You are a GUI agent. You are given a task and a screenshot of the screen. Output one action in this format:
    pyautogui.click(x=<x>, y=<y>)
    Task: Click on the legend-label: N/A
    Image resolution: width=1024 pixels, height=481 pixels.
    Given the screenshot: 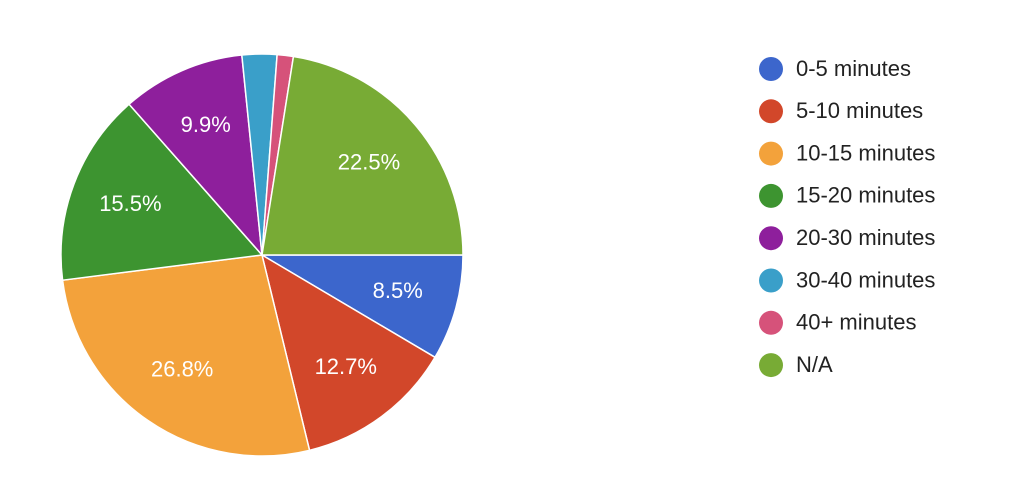 What is the action you would take?
    pyautogui.click(x=814, y=364)
    